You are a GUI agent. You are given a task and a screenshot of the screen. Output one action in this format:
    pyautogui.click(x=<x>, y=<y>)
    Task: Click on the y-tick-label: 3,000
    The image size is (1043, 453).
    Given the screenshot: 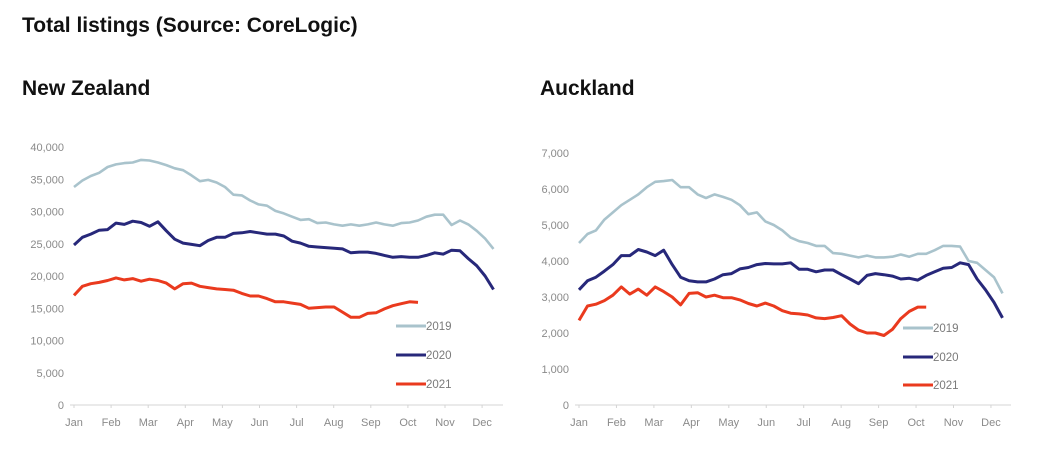 What is the action you would take?
    pyautogui.click(x=555, y=298)
    